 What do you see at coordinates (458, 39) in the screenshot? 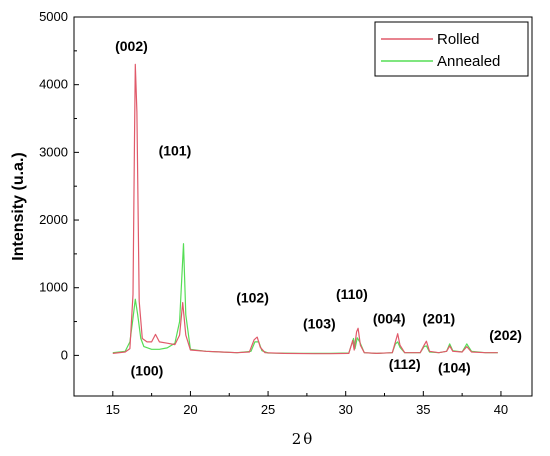
I see `legend-label: Rolled` at bounding box center [458, 39].